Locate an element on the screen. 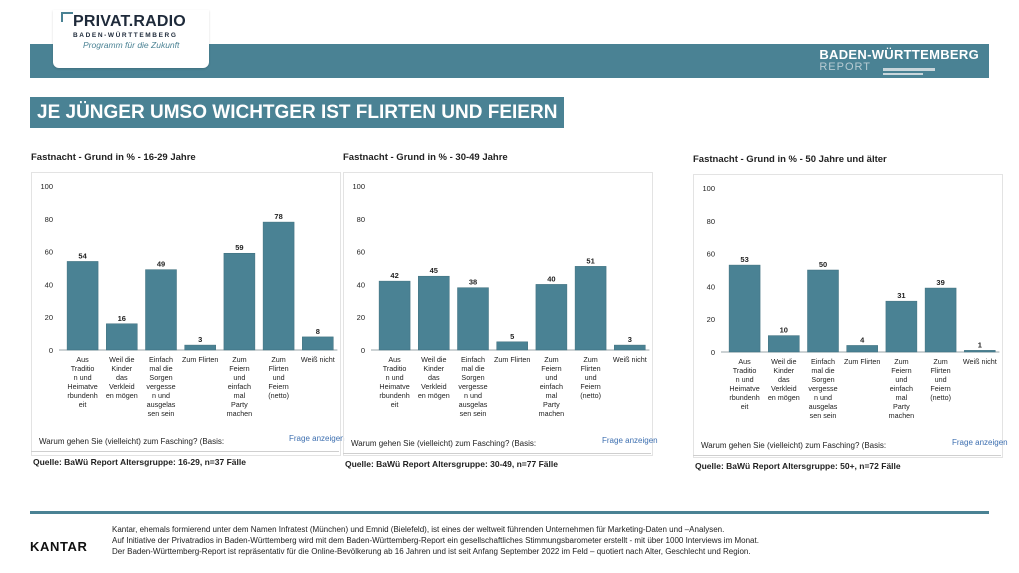 The image size is (1019, 573). bar-value-label: 38 is located at coordinates (473, 282).